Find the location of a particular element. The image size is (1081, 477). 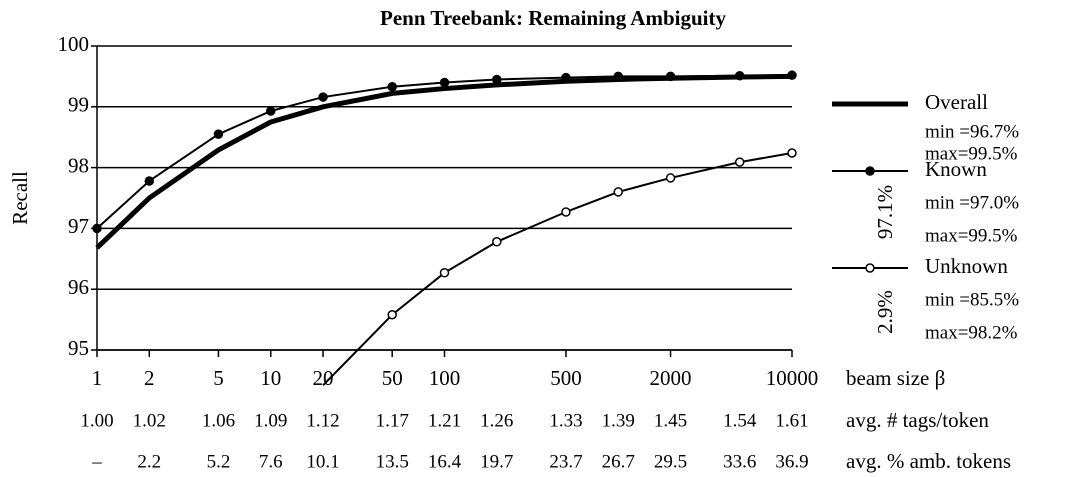

row-value: 1.45 is located at coordinates (670, 420).